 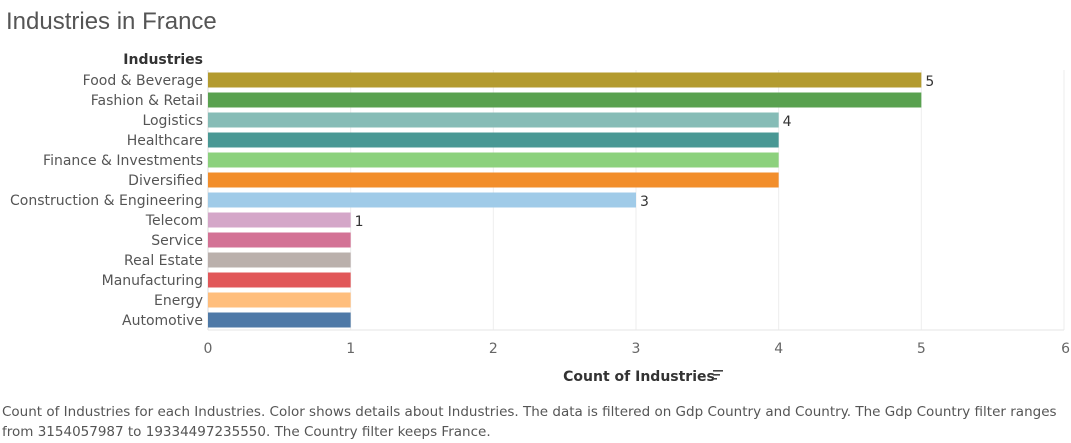 What do you see at coordinates (165, 141) in the screenshot?
I see `category-label: Healthcare` at bounding box center [165, 141].